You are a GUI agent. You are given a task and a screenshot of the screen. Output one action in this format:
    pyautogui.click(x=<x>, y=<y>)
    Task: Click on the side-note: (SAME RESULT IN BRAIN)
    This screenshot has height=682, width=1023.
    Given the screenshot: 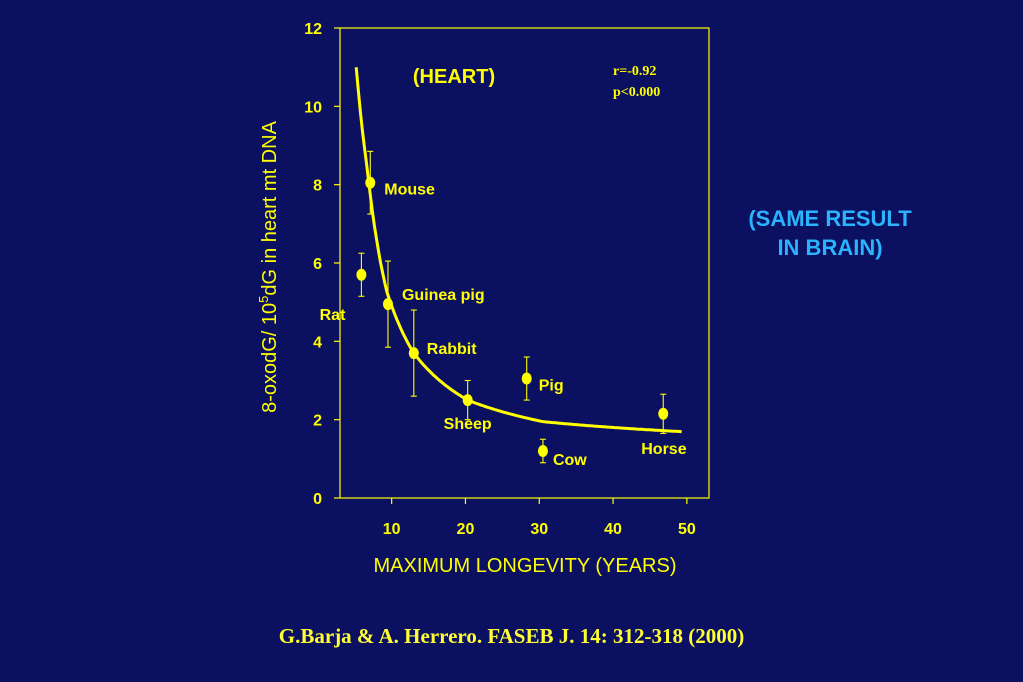 What is the action you would take?
    pyautogui.click(x=830, y=233)
    